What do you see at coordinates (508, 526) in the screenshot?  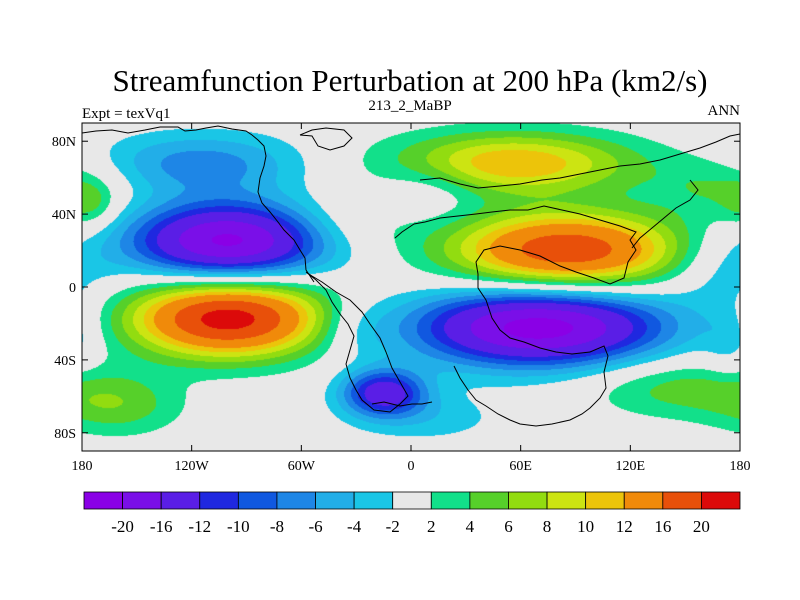 I see `colorbar-label: 6` at bounding box center [508, 526].